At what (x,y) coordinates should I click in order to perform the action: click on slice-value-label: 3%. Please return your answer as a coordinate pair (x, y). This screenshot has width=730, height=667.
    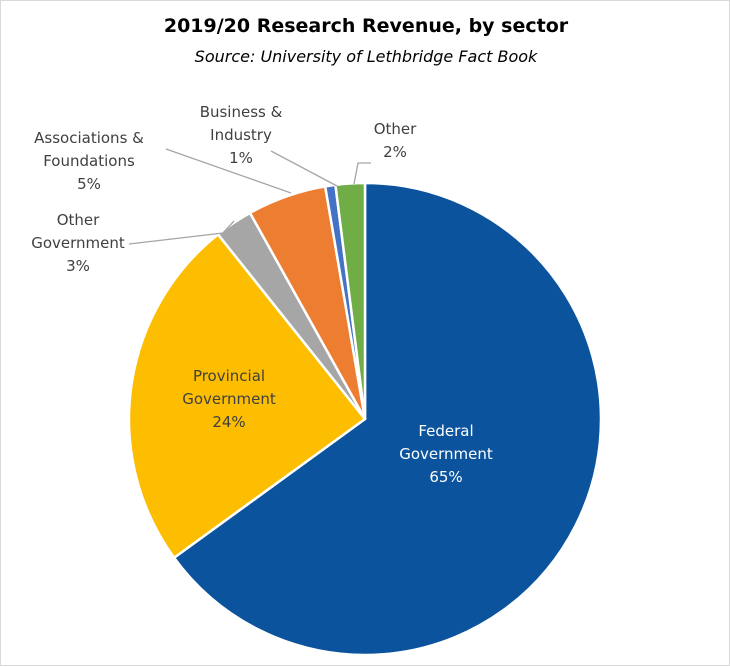
    Looking at the image, I should click on (78, 266).